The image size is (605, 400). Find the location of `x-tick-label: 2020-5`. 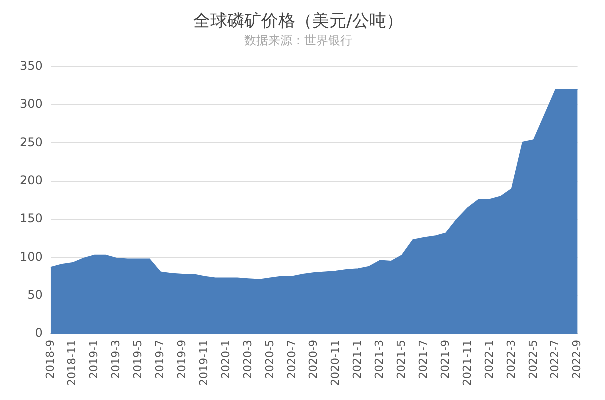

x-tick-label: 2020-5 is located at coordinates (269, 360).